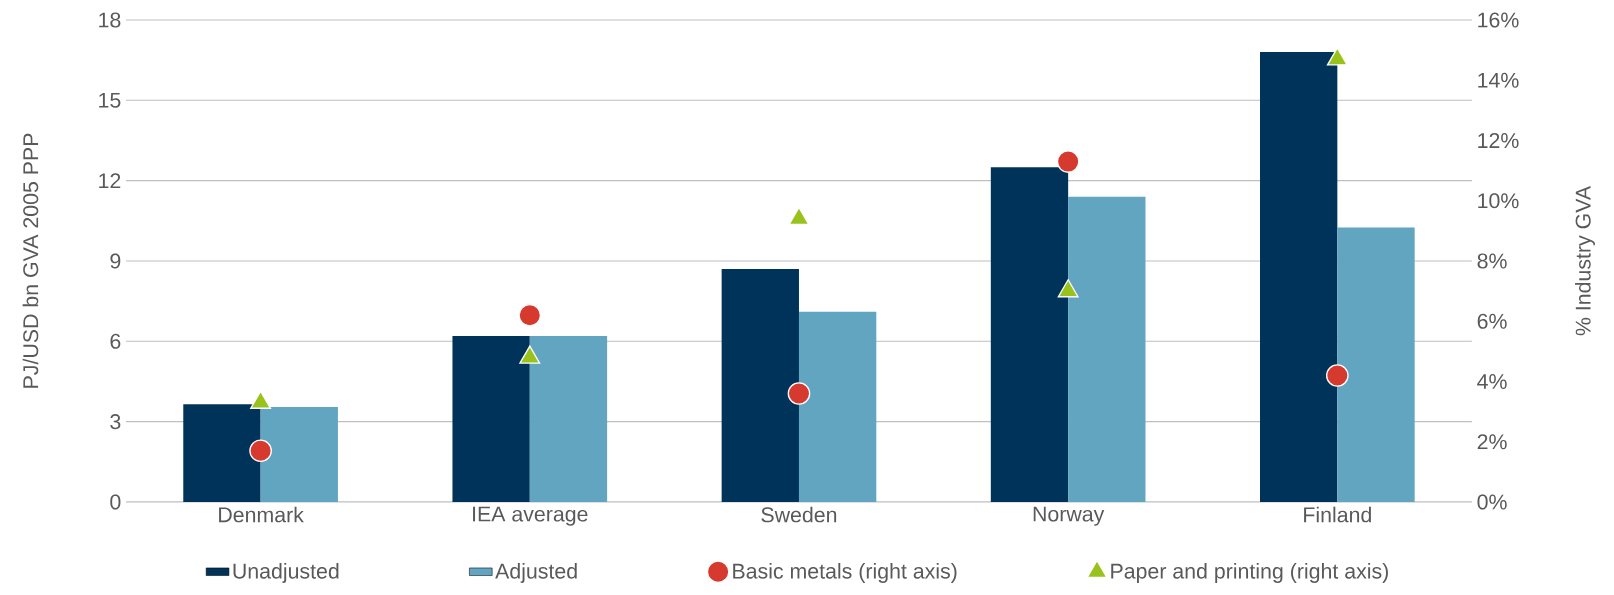 The height and width of the screenshot is (595, 1614). Describe the element at coordinates (115, 261) in the screenshot. I see `y-tick-label: 9` at that location.